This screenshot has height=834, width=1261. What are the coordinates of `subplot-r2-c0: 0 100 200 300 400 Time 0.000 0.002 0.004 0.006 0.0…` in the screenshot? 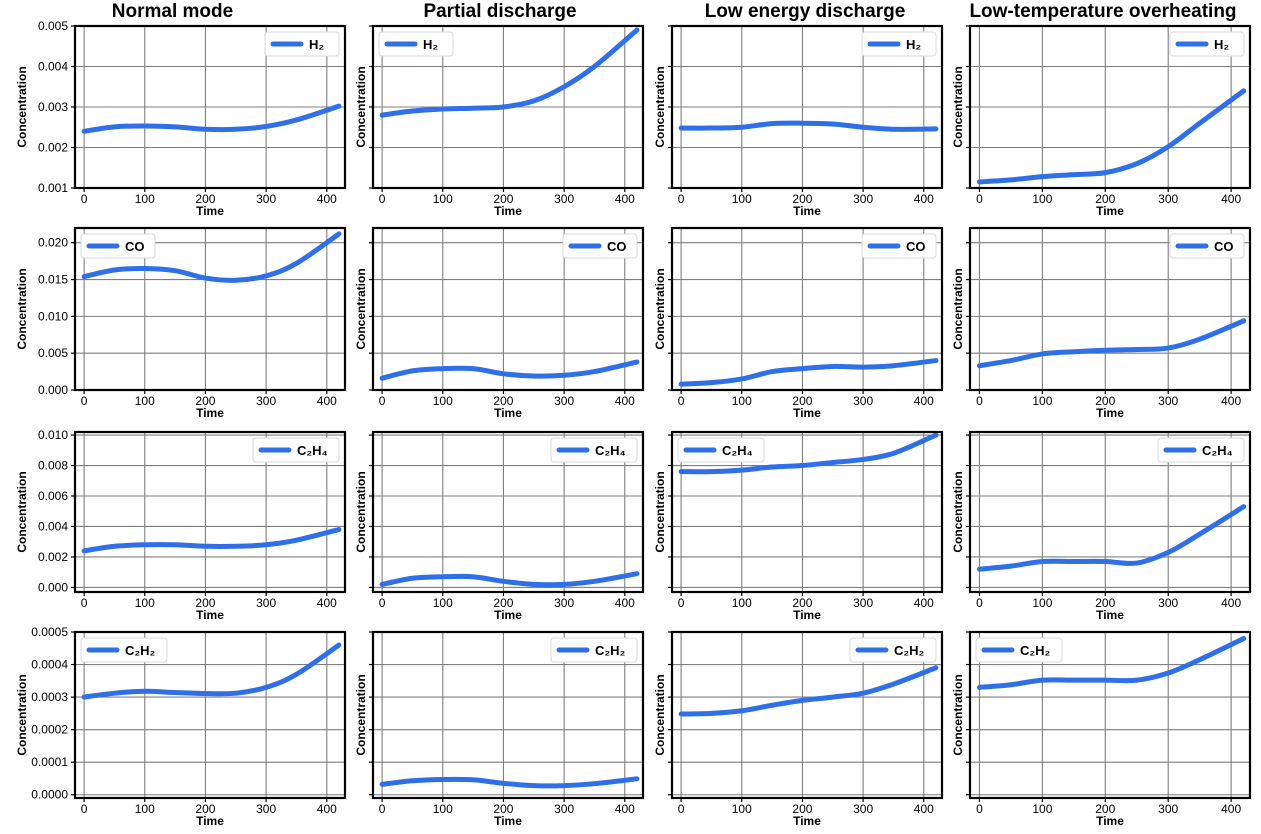 It's located at (181, 525).